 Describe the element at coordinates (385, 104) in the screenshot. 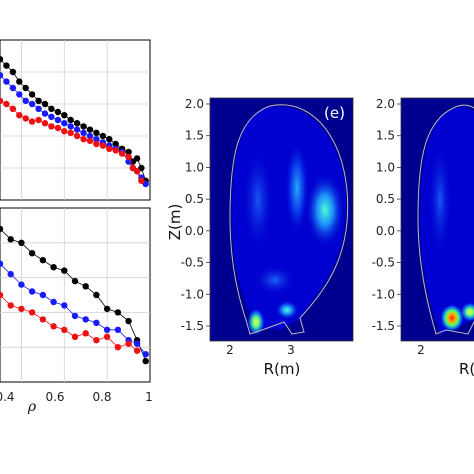

I see `y-tick-label: 2.0` at that location.